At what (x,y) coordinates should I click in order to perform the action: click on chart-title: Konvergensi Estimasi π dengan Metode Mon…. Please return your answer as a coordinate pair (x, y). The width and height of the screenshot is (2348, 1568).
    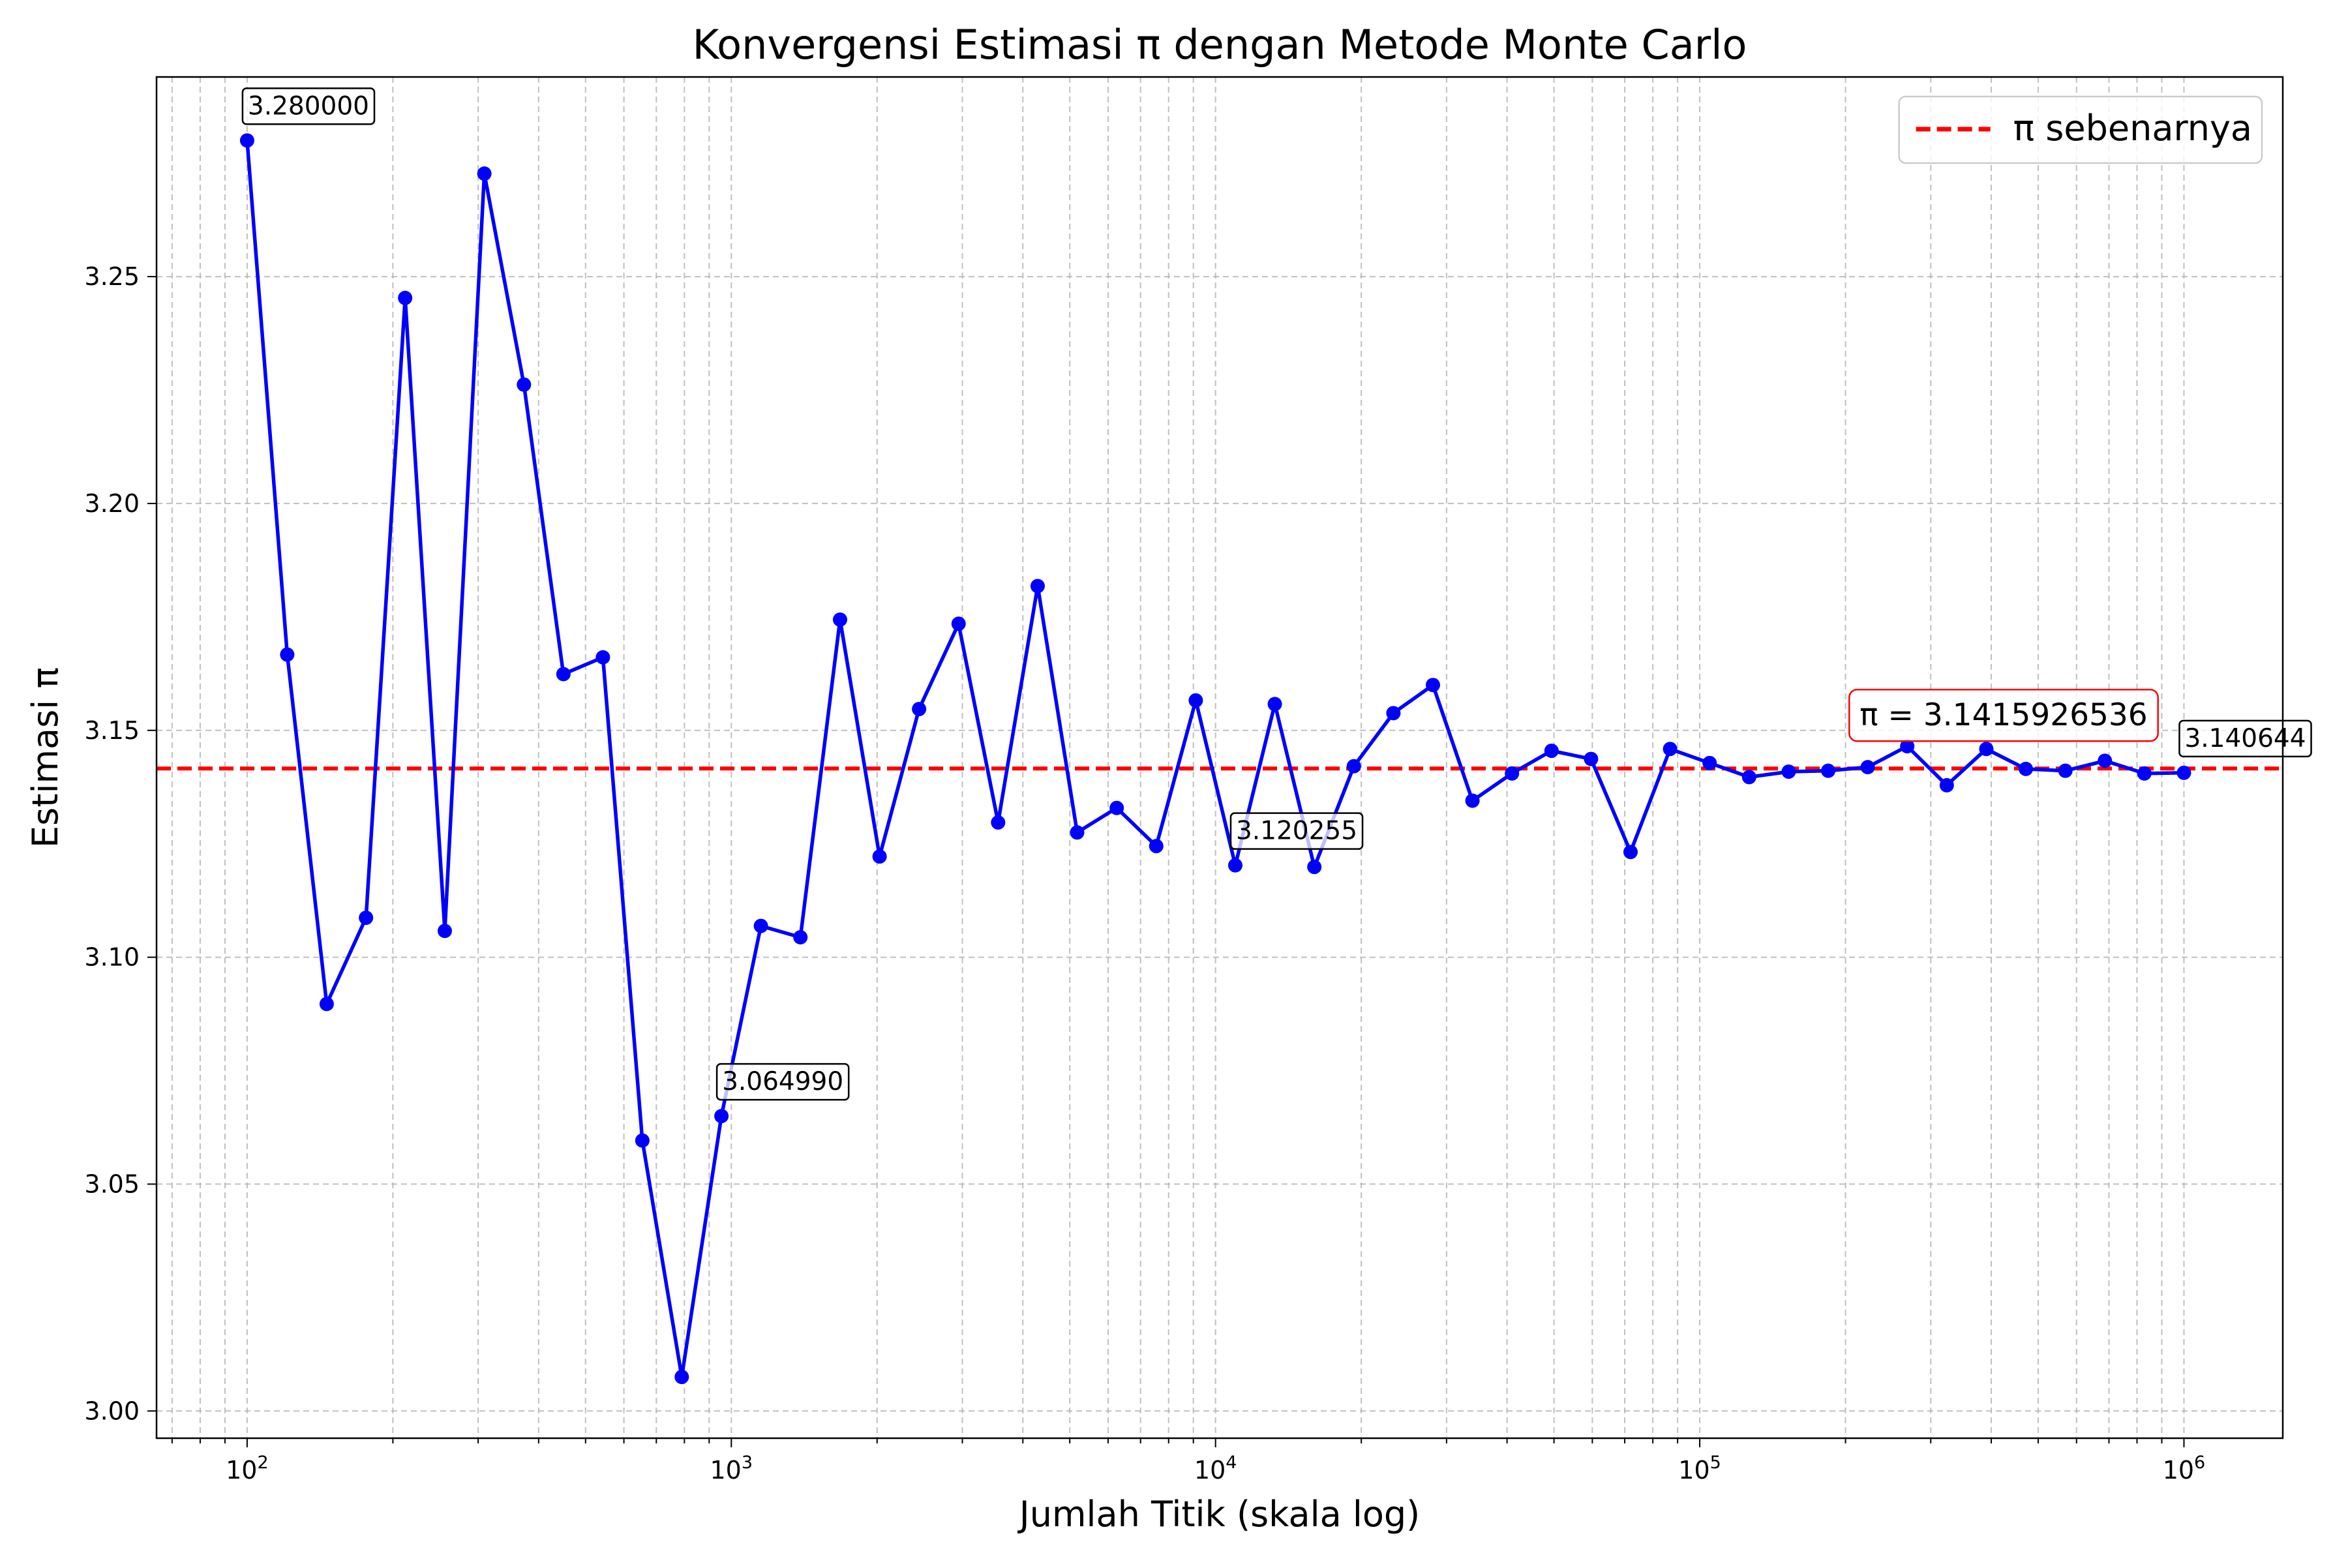
    Looking at the image, I should click on (1220, 44).